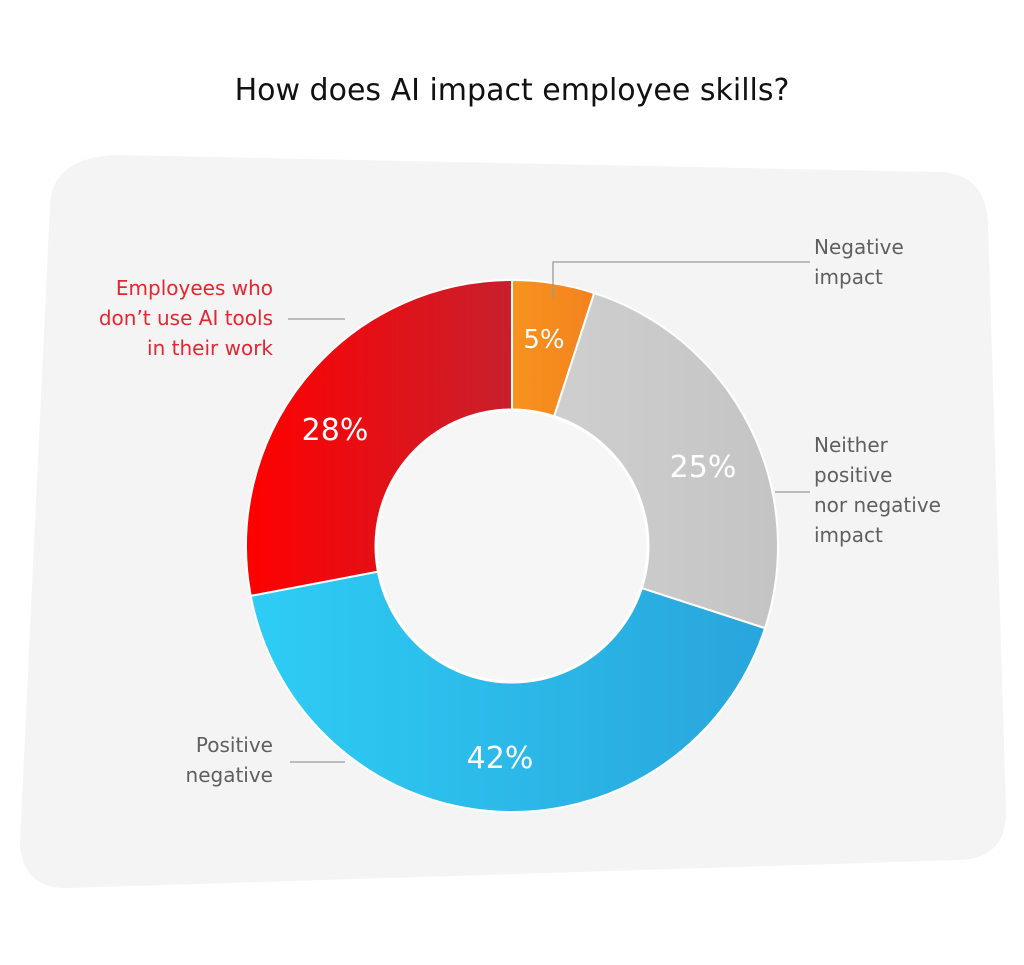 The image size is (1024, 965). Describe the element at coordinates (335, 430) in the screenshot. I see `slice-4-value-label: 28%` at that location.